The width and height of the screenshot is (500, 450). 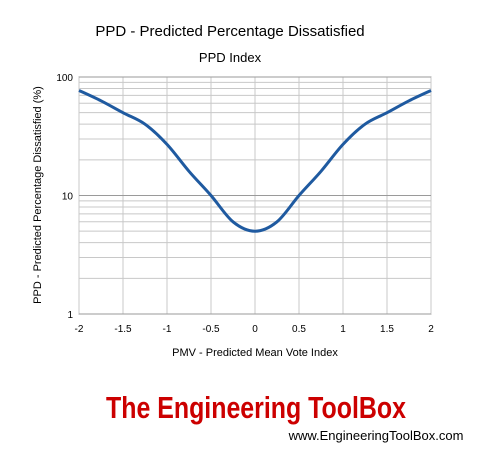 What do you see at coordinates (68, 197) in the screenshot?
I see `y-tick-label: 10` at bounding box center [68, 197].